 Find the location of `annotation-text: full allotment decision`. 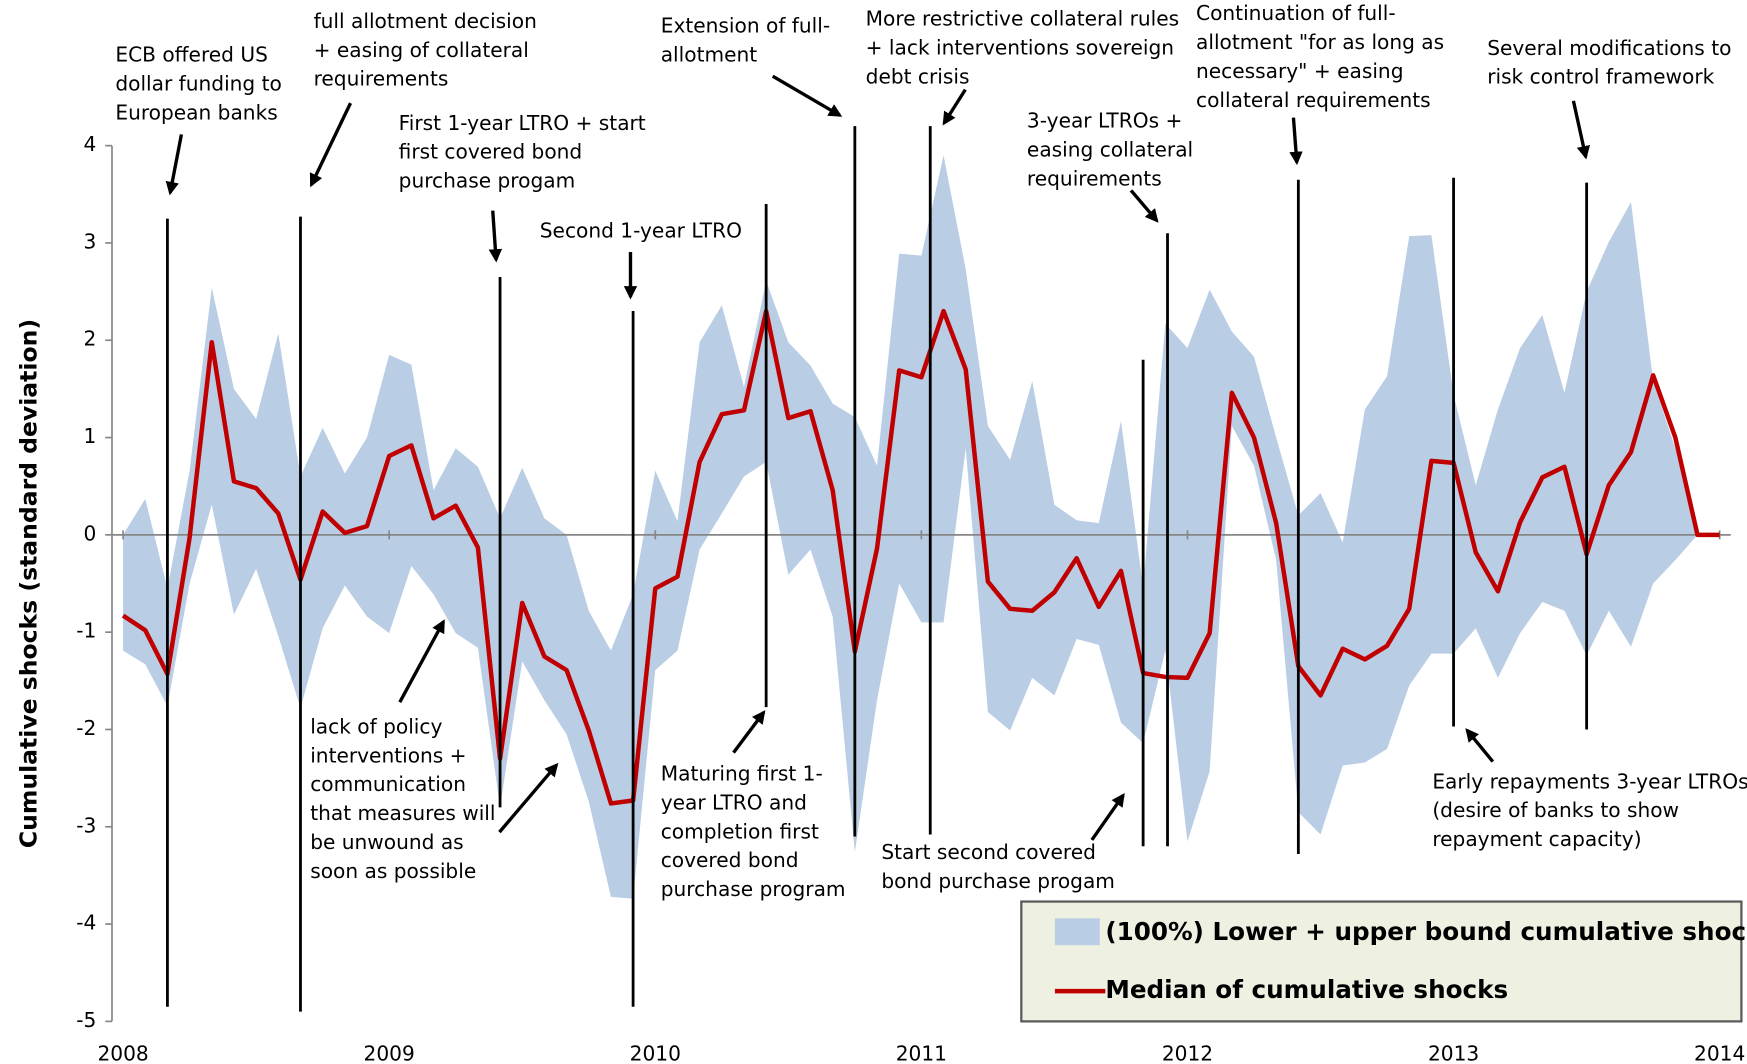

annotation-text: full allotment decision is located at coordinates (425, 21).